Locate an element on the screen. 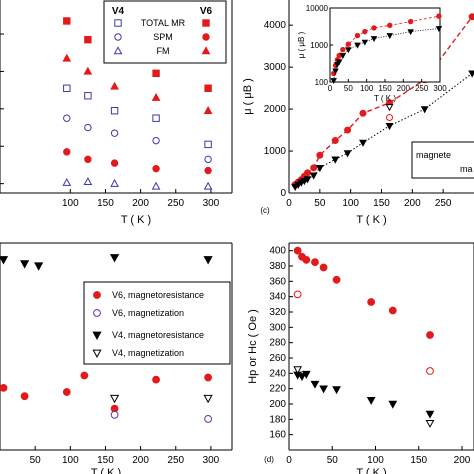 This screenshot has width=474, height=474. inset-y-tick-label: 10000 is located at coordinates (317, 8).